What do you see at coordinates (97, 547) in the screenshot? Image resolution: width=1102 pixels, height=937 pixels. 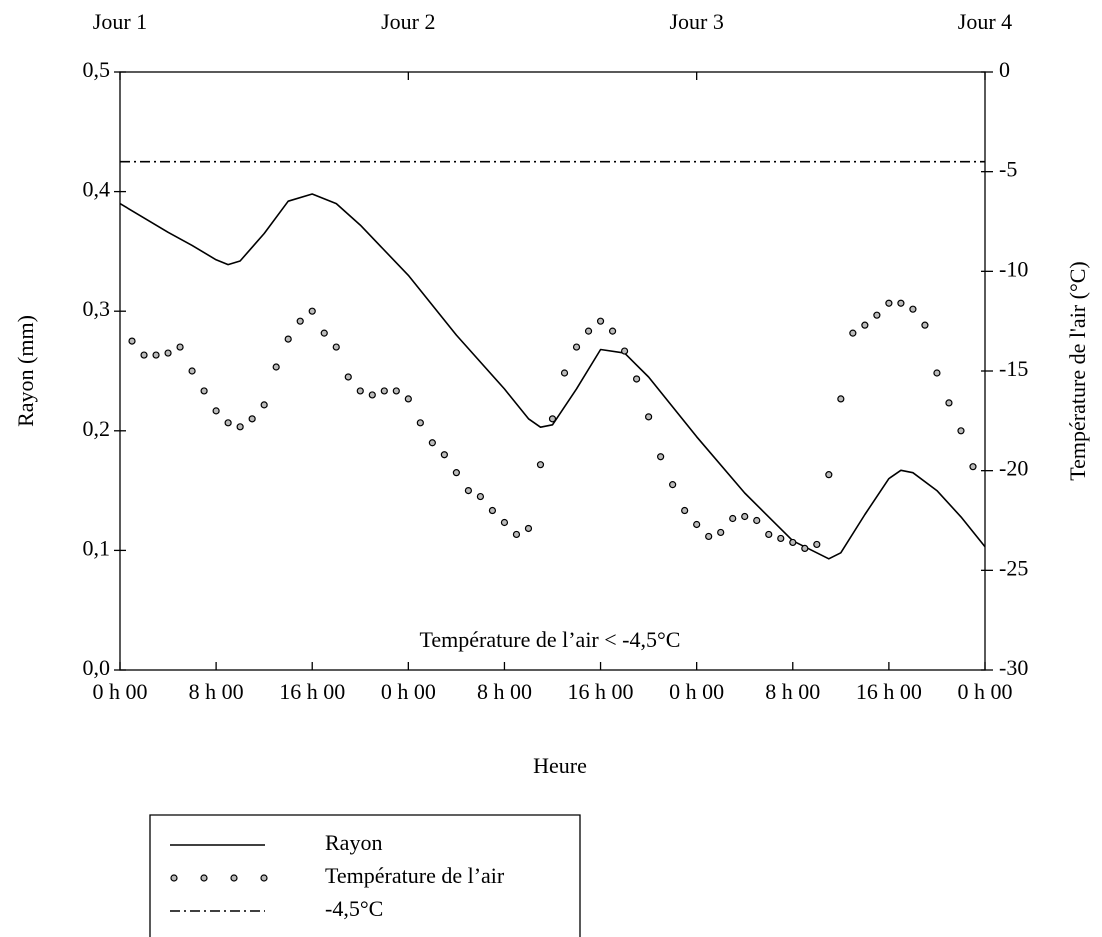 I see `y-tick-label: 0,1` at bounding box center [97, 547].